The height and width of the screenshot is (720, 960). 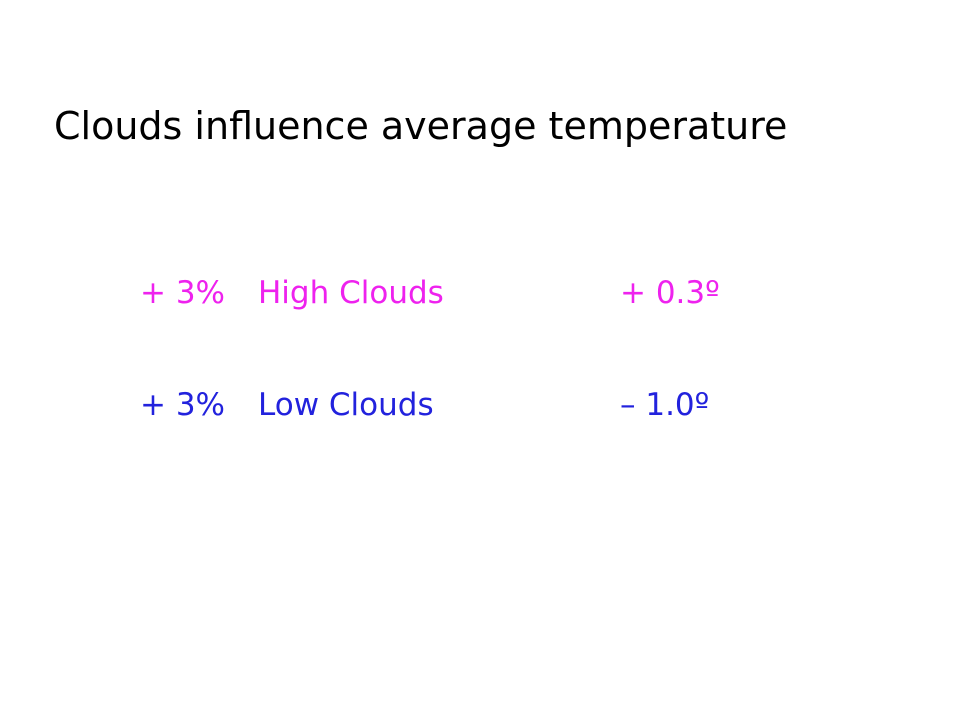 What do you see at coordinates (665, 405) in the screenshot?
I see `temperature-effect: – 1.0º` at bounding box center [665, 405].